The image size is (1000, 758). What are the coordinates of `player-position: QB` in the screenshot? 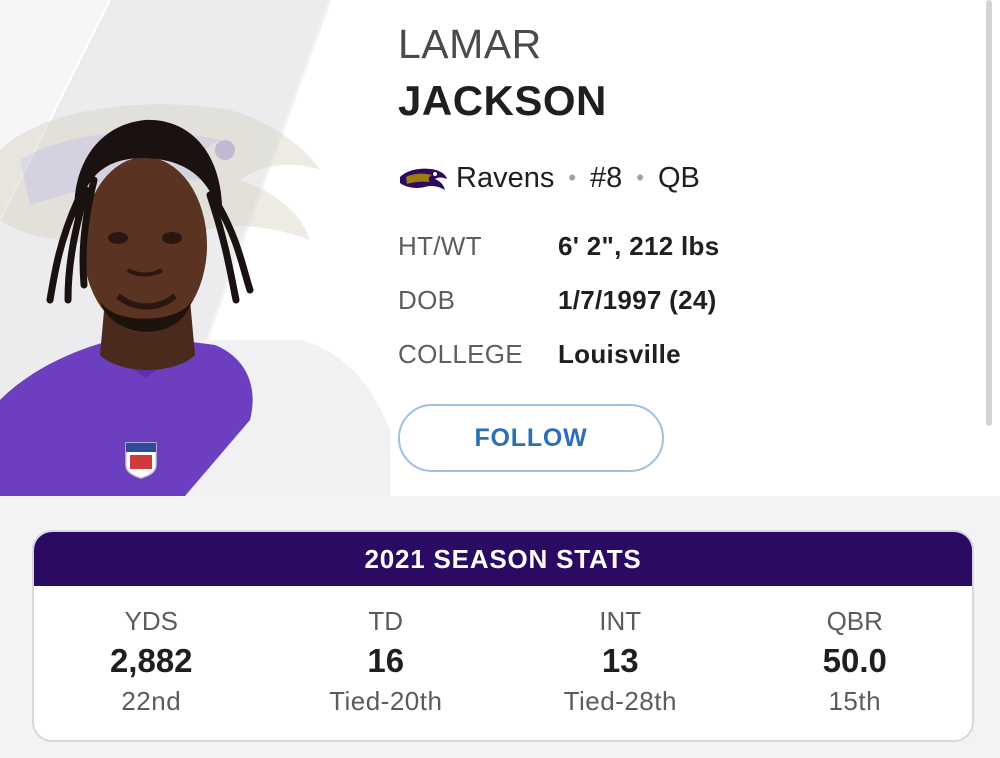 It's located at (679, 177).